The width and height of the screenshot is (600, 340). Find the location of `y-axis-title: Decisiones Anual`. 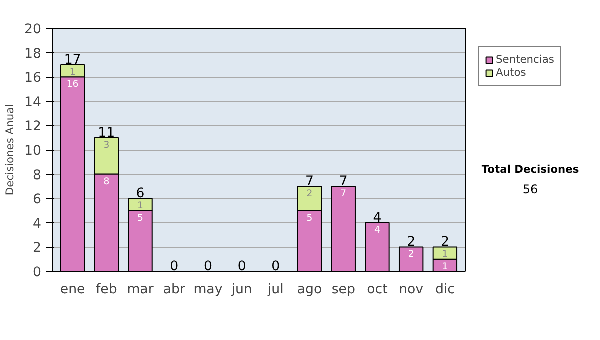

y-axis-title: Decisiones Anual is located at coordinates (10, 150).